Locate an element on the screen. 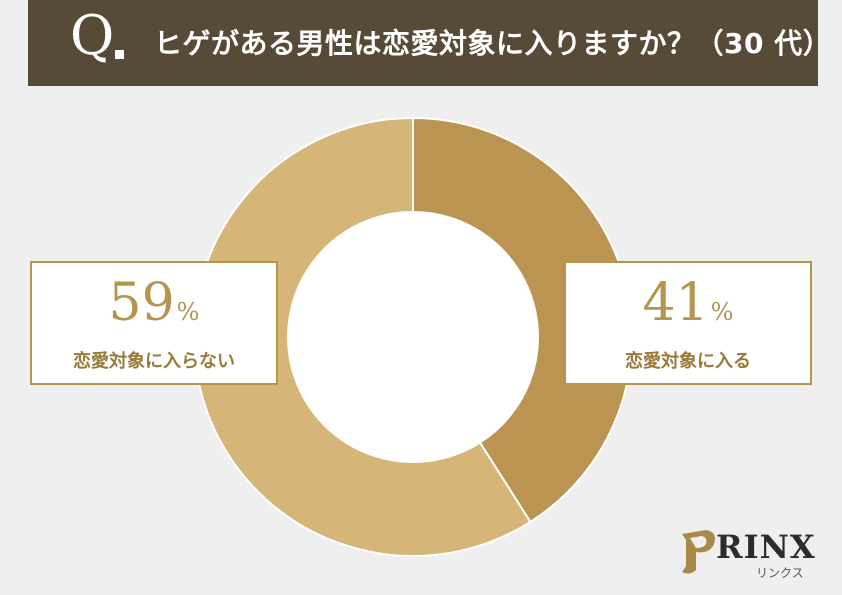 The image size is (842, 595). label-box-yes: 41% 恋愛対象に入る is located at coordinates (688, 323).